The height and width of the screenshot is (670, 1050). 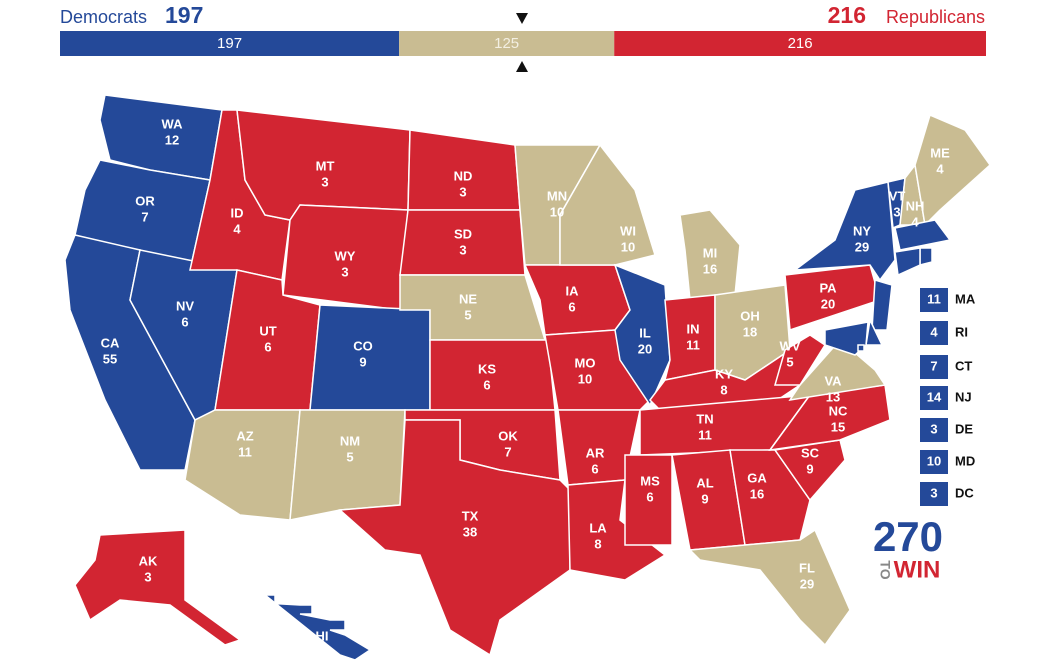 What do you see at coordinates (807, 583) in the screenshot?
I see `state-votes: 29` at bounding box center [807, 583].